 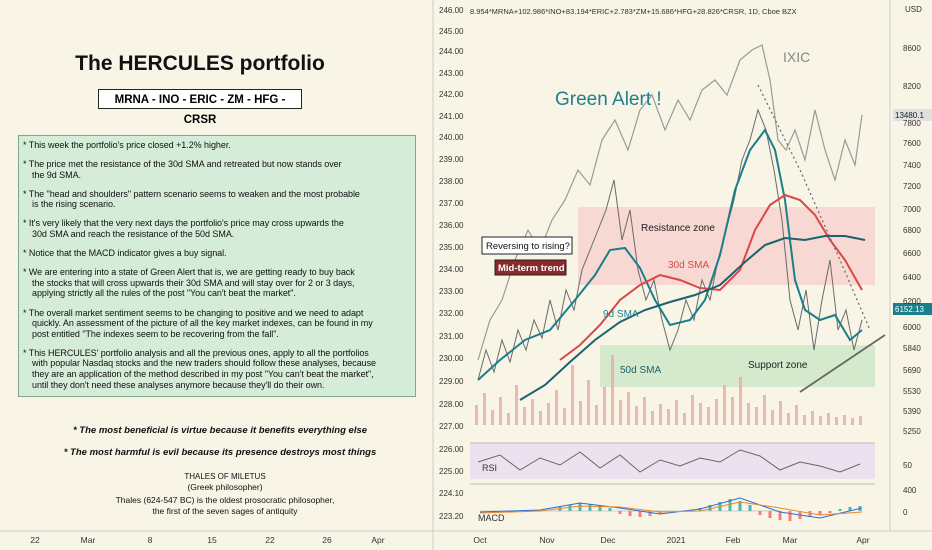 What do you see at coordinates (912, 391) in the screenshot?
I see `right-axis-label: 5530` at bounding box center [912, 391].